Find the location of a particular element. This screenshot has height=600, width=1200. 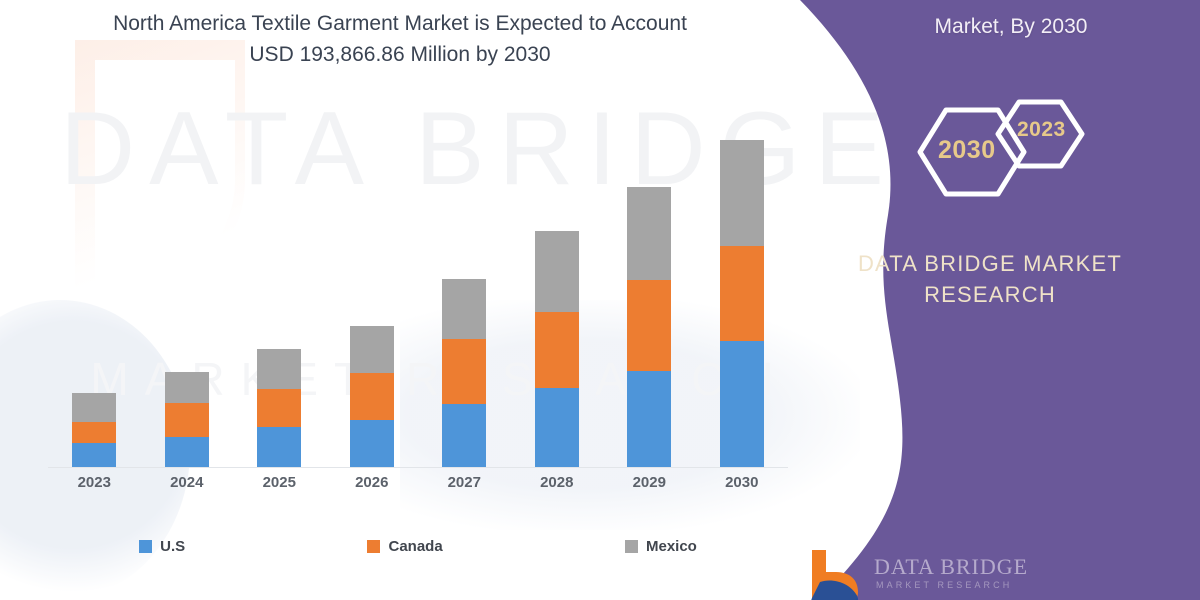

x-axis-label: 2024 is located at coordinates (187, 482).